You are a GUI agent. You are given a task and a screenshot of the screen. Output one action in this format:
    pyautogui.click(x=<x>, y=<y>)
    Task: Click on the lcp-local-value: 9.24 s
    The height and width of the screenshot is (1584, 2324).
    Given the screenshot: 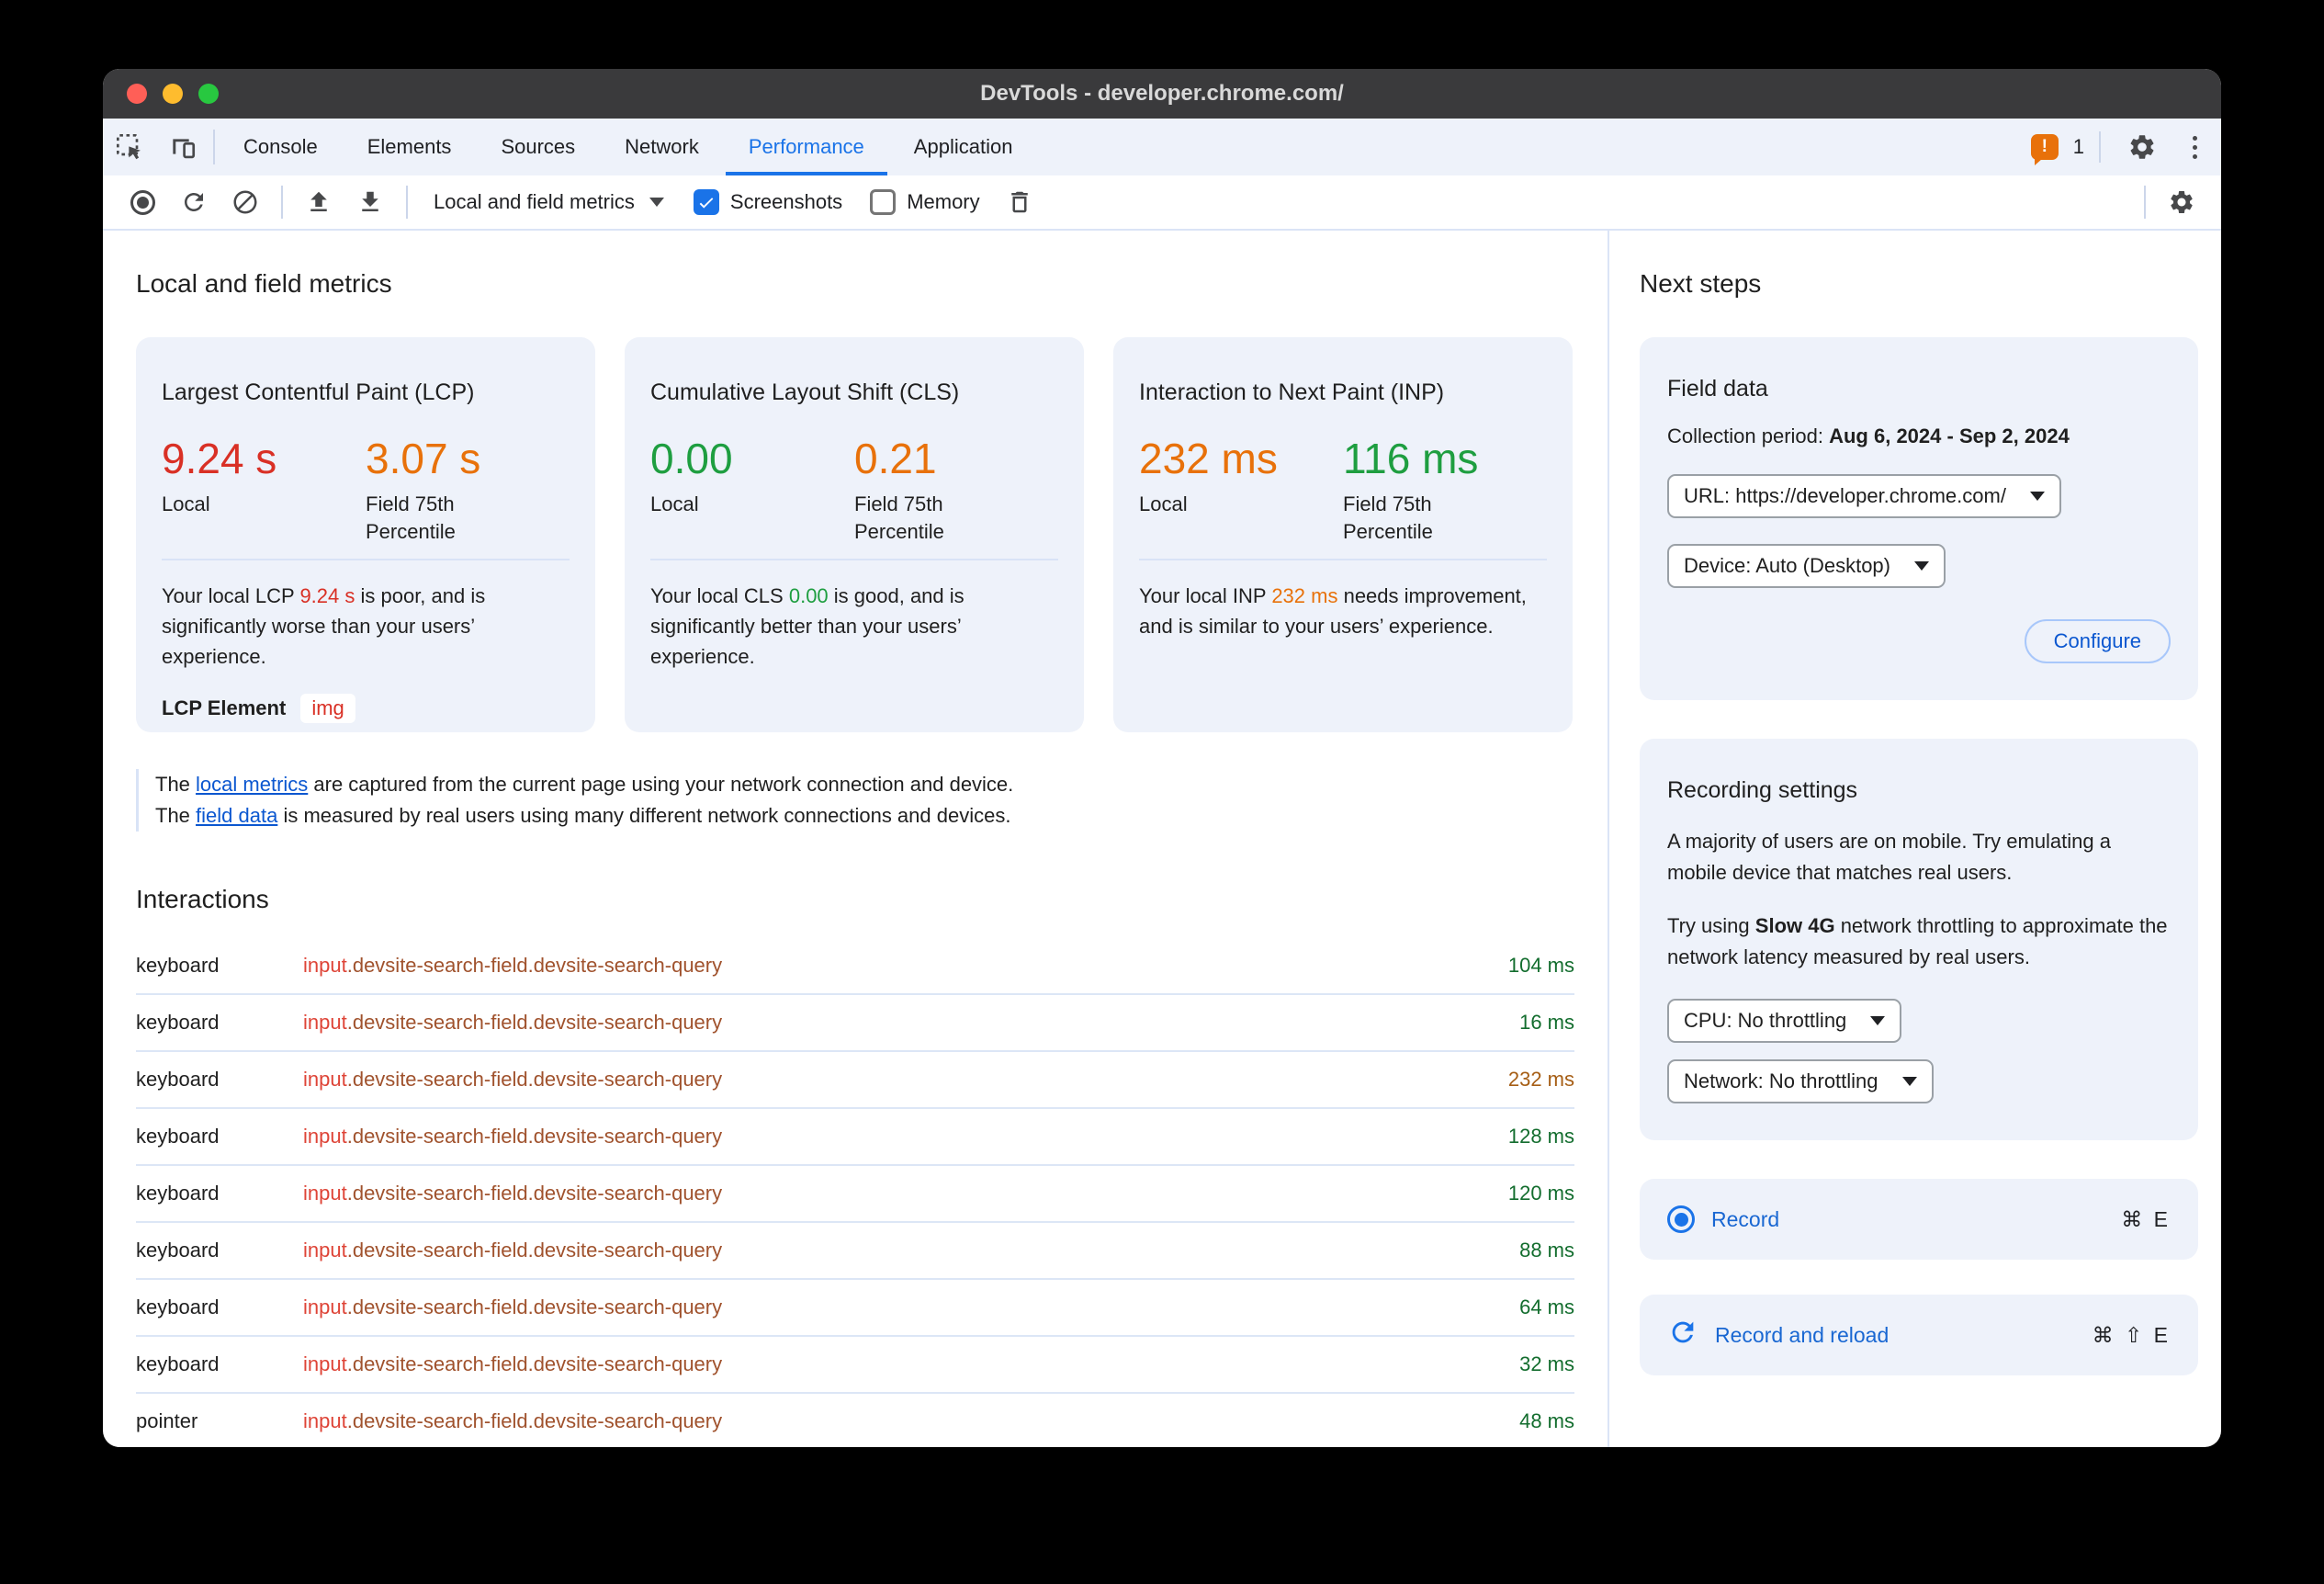 What is the action you would take?
    pyautogui.click(x=219, y=459)
    